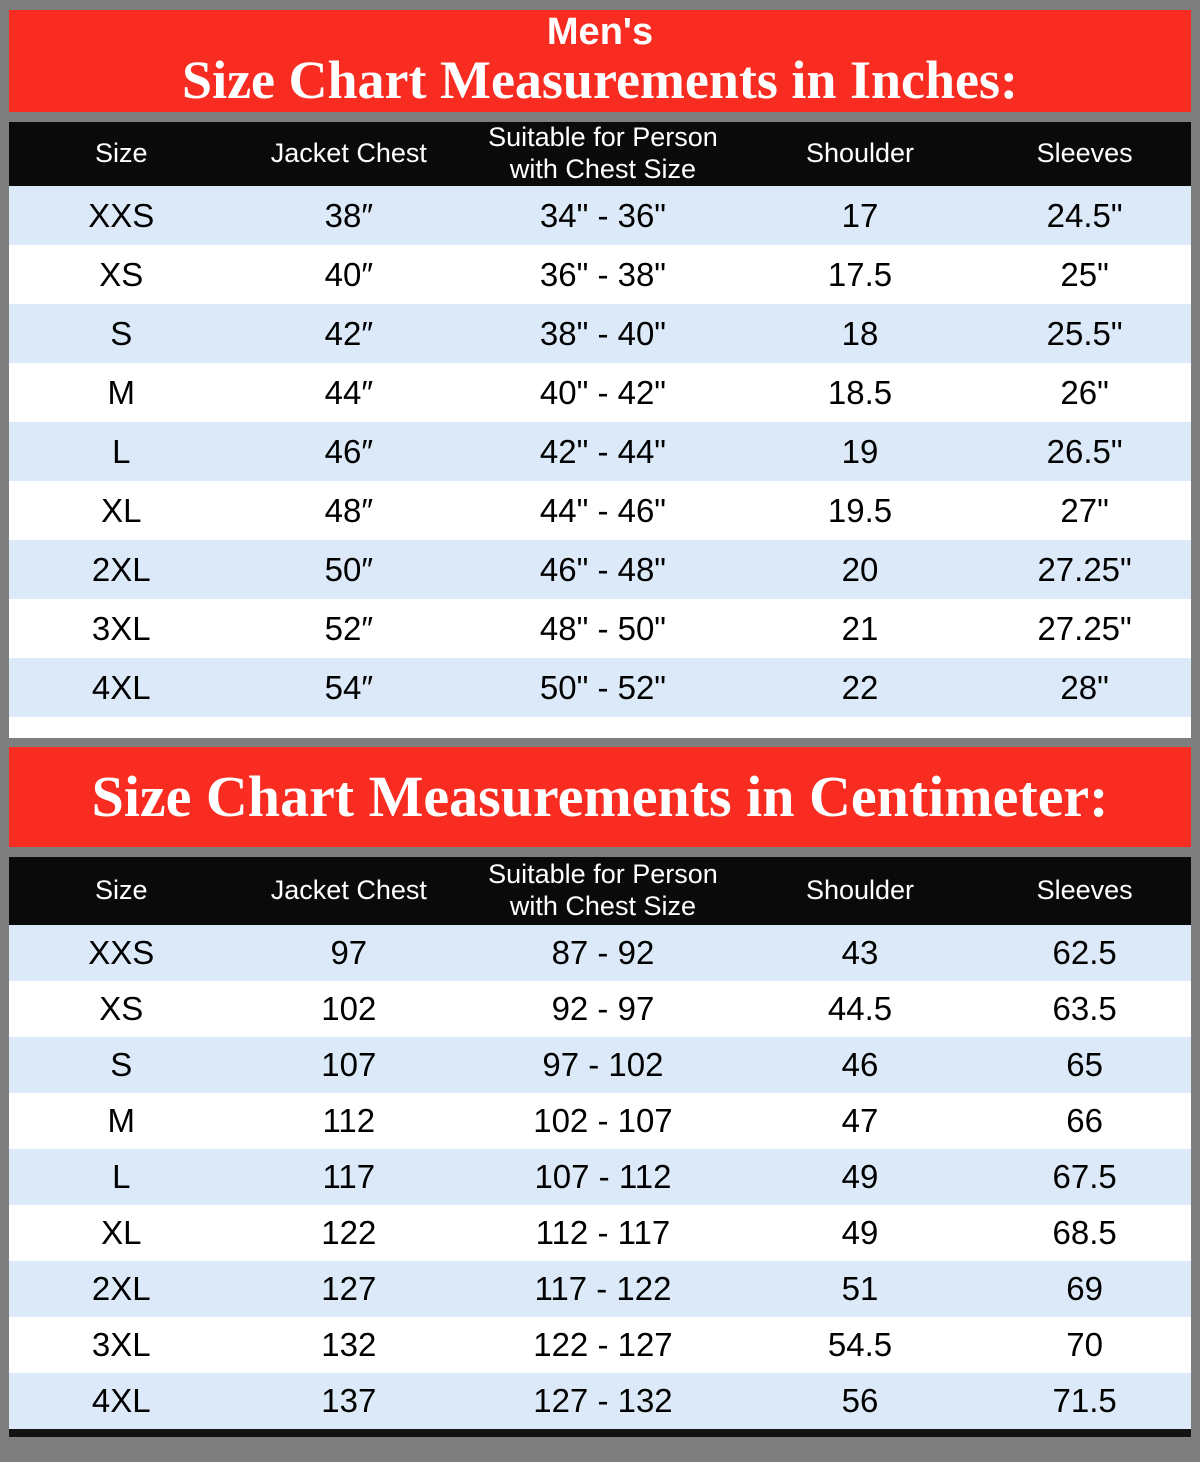 This screenshot has width=1200, height=1462. I want to click on table-row: XL 48″ 44" - 46" 19.5 27", so click(600, 510).